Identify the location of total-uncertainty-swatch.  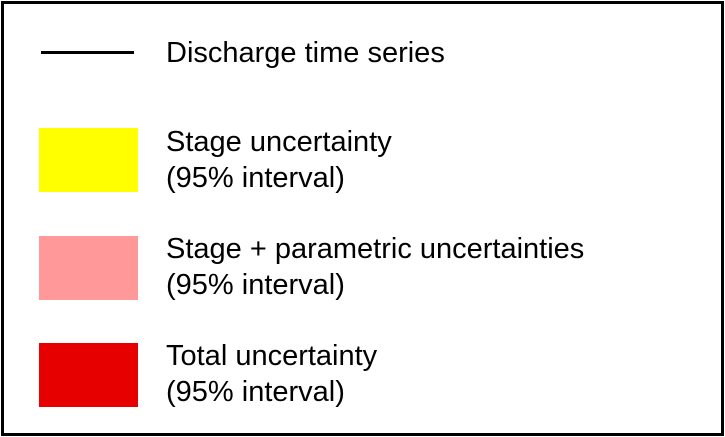
(88, 375).